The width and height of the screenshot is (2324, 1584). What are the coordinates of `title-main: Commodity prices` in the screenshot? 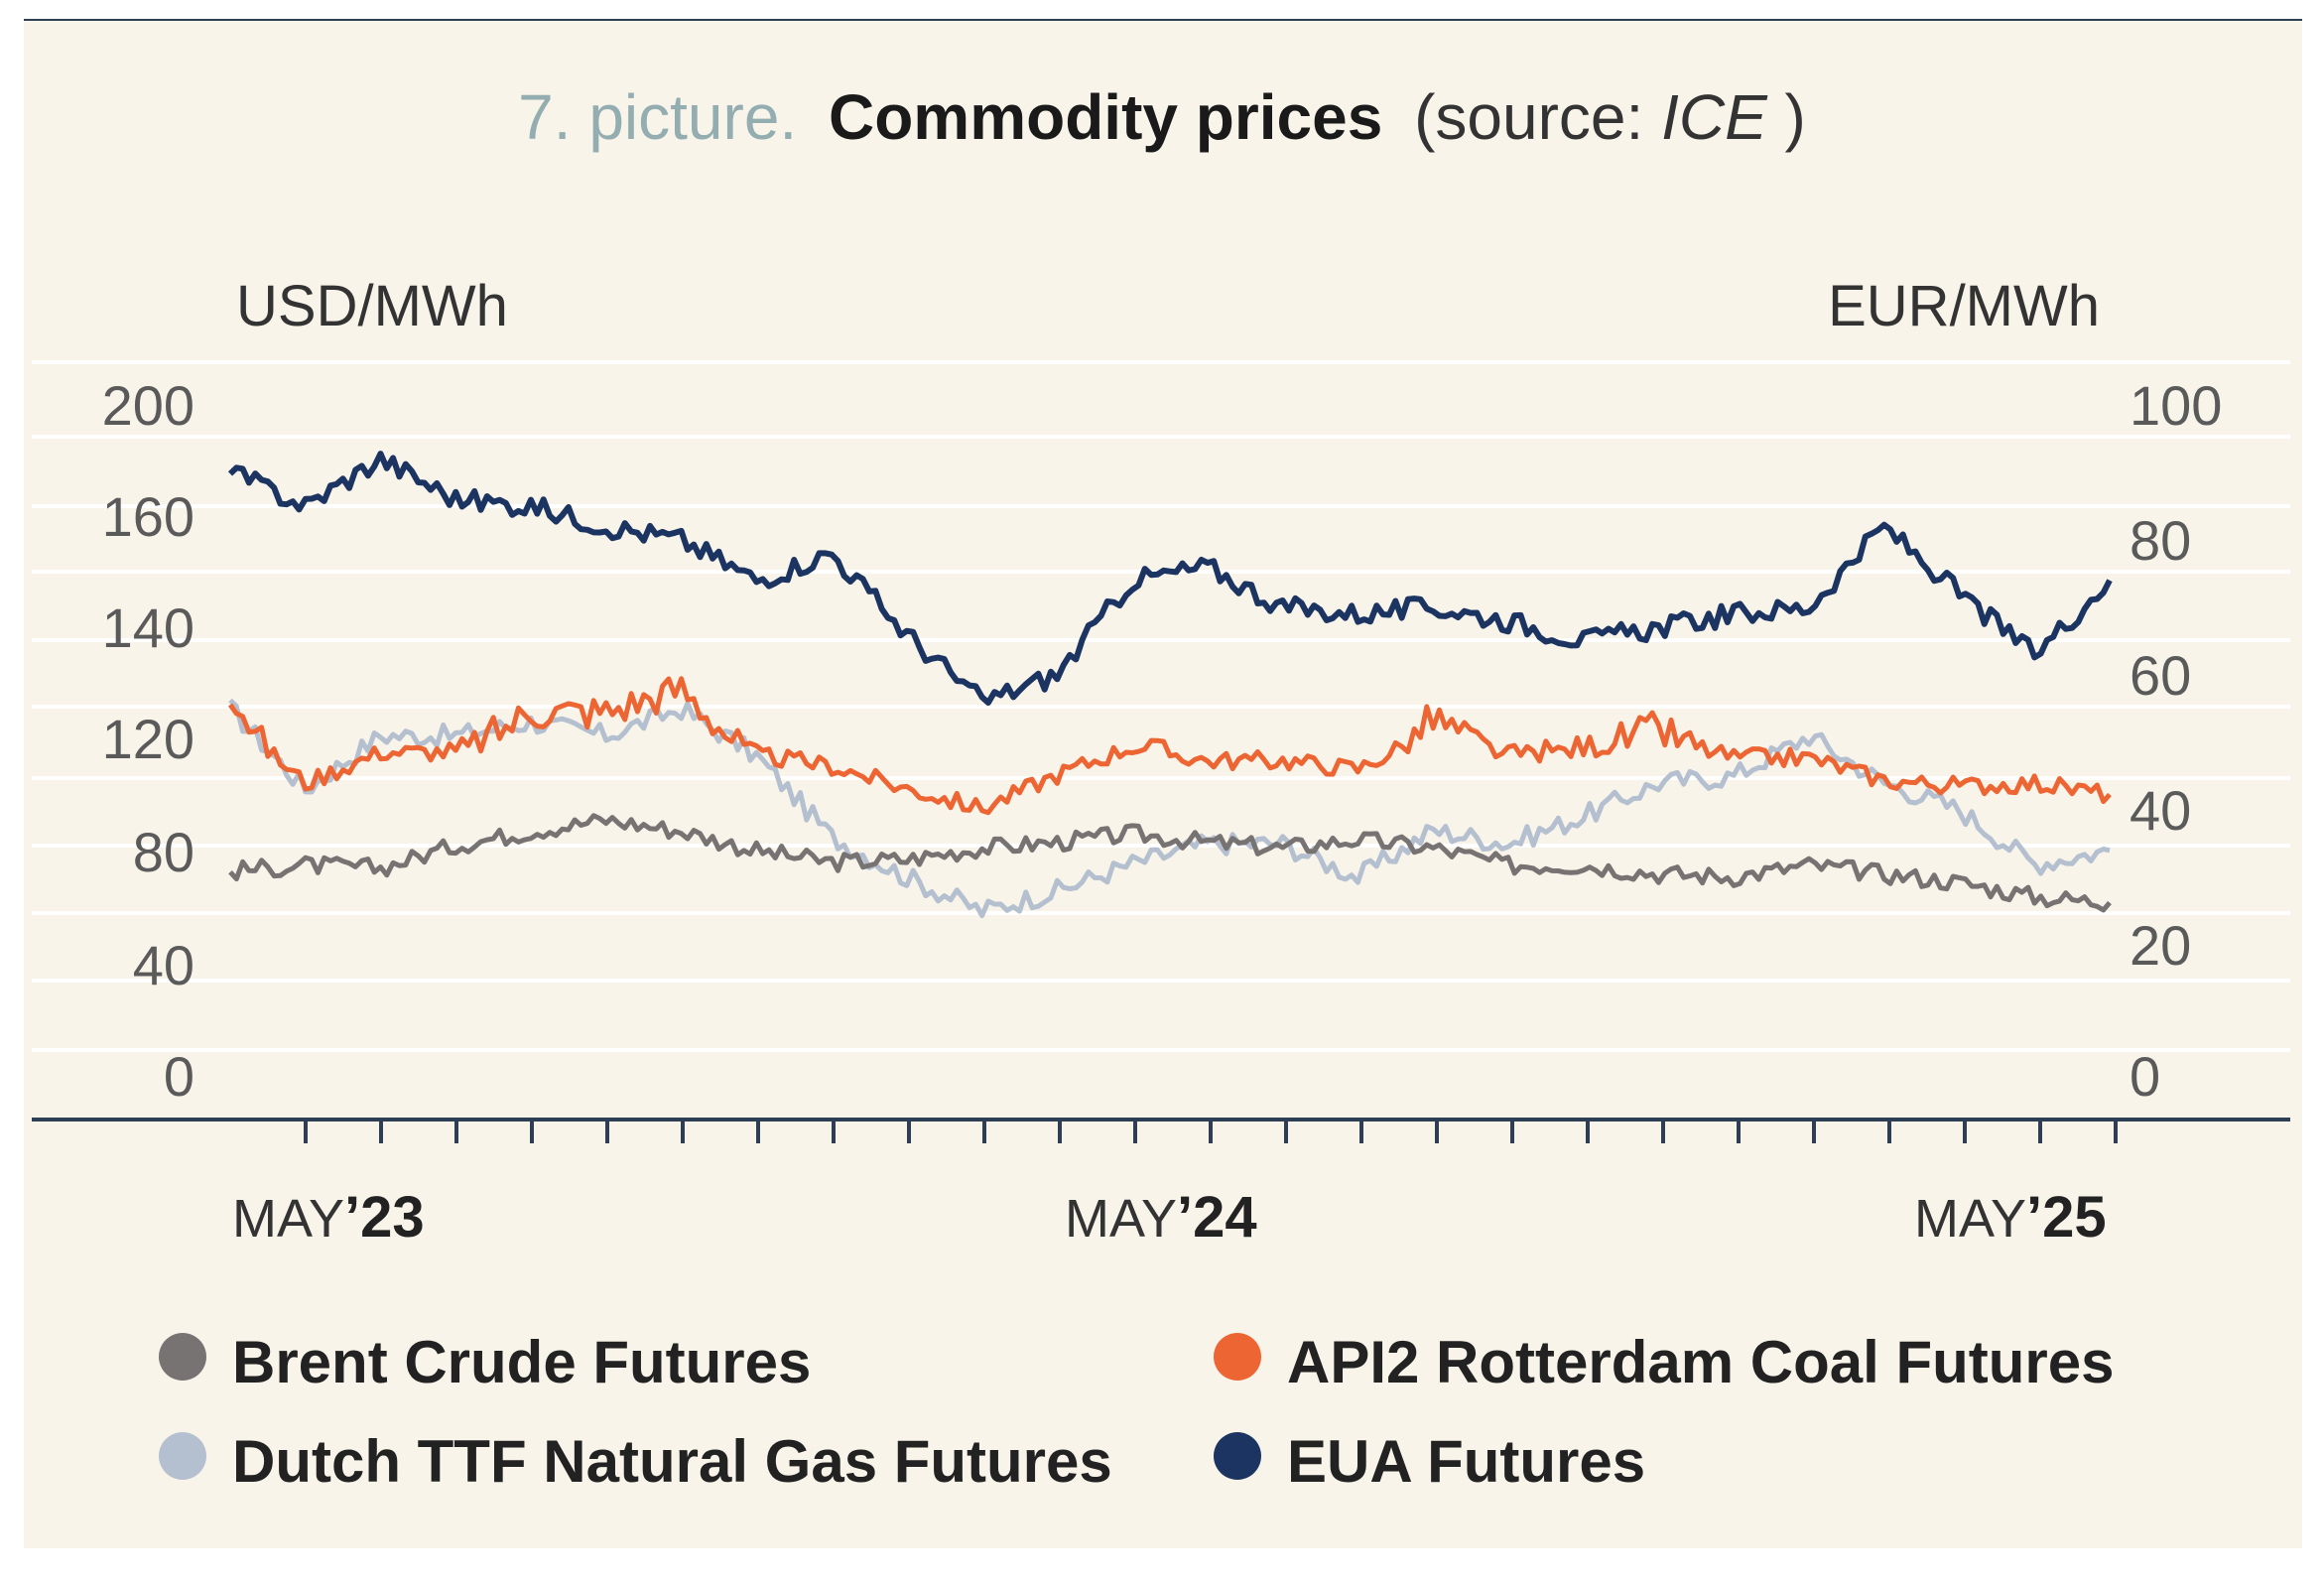 It's located at (1105, 117).